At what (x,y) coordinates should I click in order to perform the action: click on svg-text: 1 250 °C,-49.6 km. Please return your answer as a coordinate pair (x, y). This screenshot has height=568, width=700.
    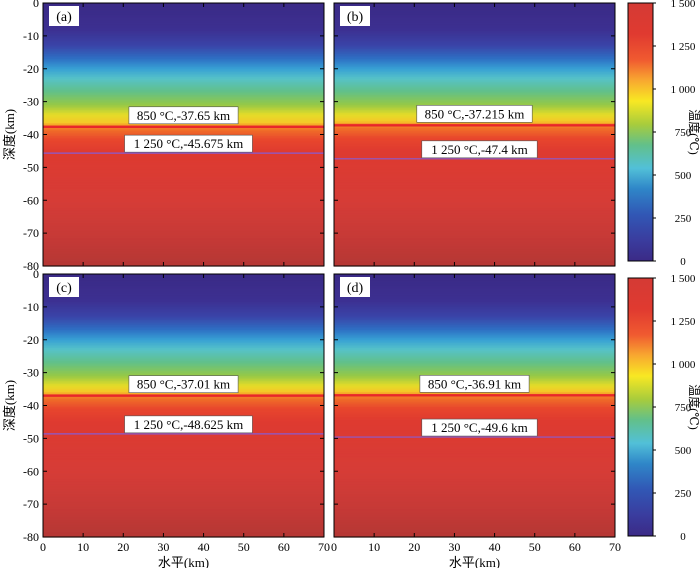
    Looking at the image, I should click on (479, 427).